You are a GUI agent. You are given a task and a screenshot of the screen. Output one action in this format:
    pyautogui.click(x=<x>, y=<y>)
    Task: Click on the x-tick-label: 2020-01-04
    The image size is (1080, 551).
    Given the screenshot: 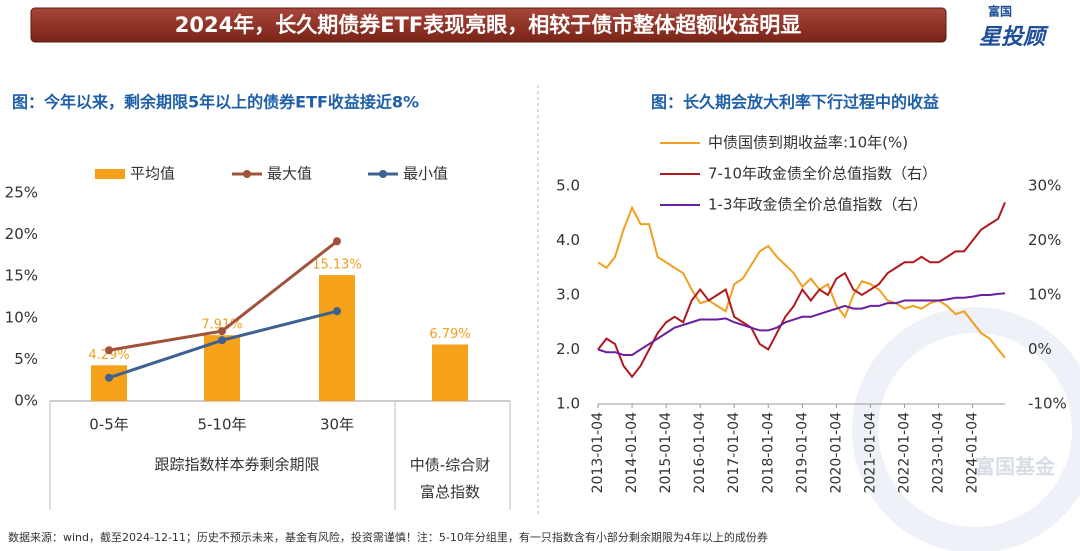 What is the action you would take?
    pyautogui.click(x=836, y=452)
    